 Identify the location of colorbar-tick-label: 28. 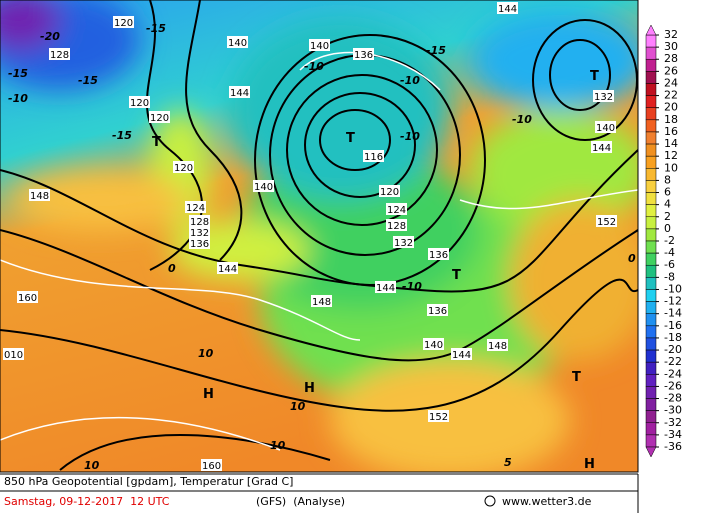
(671, 58).